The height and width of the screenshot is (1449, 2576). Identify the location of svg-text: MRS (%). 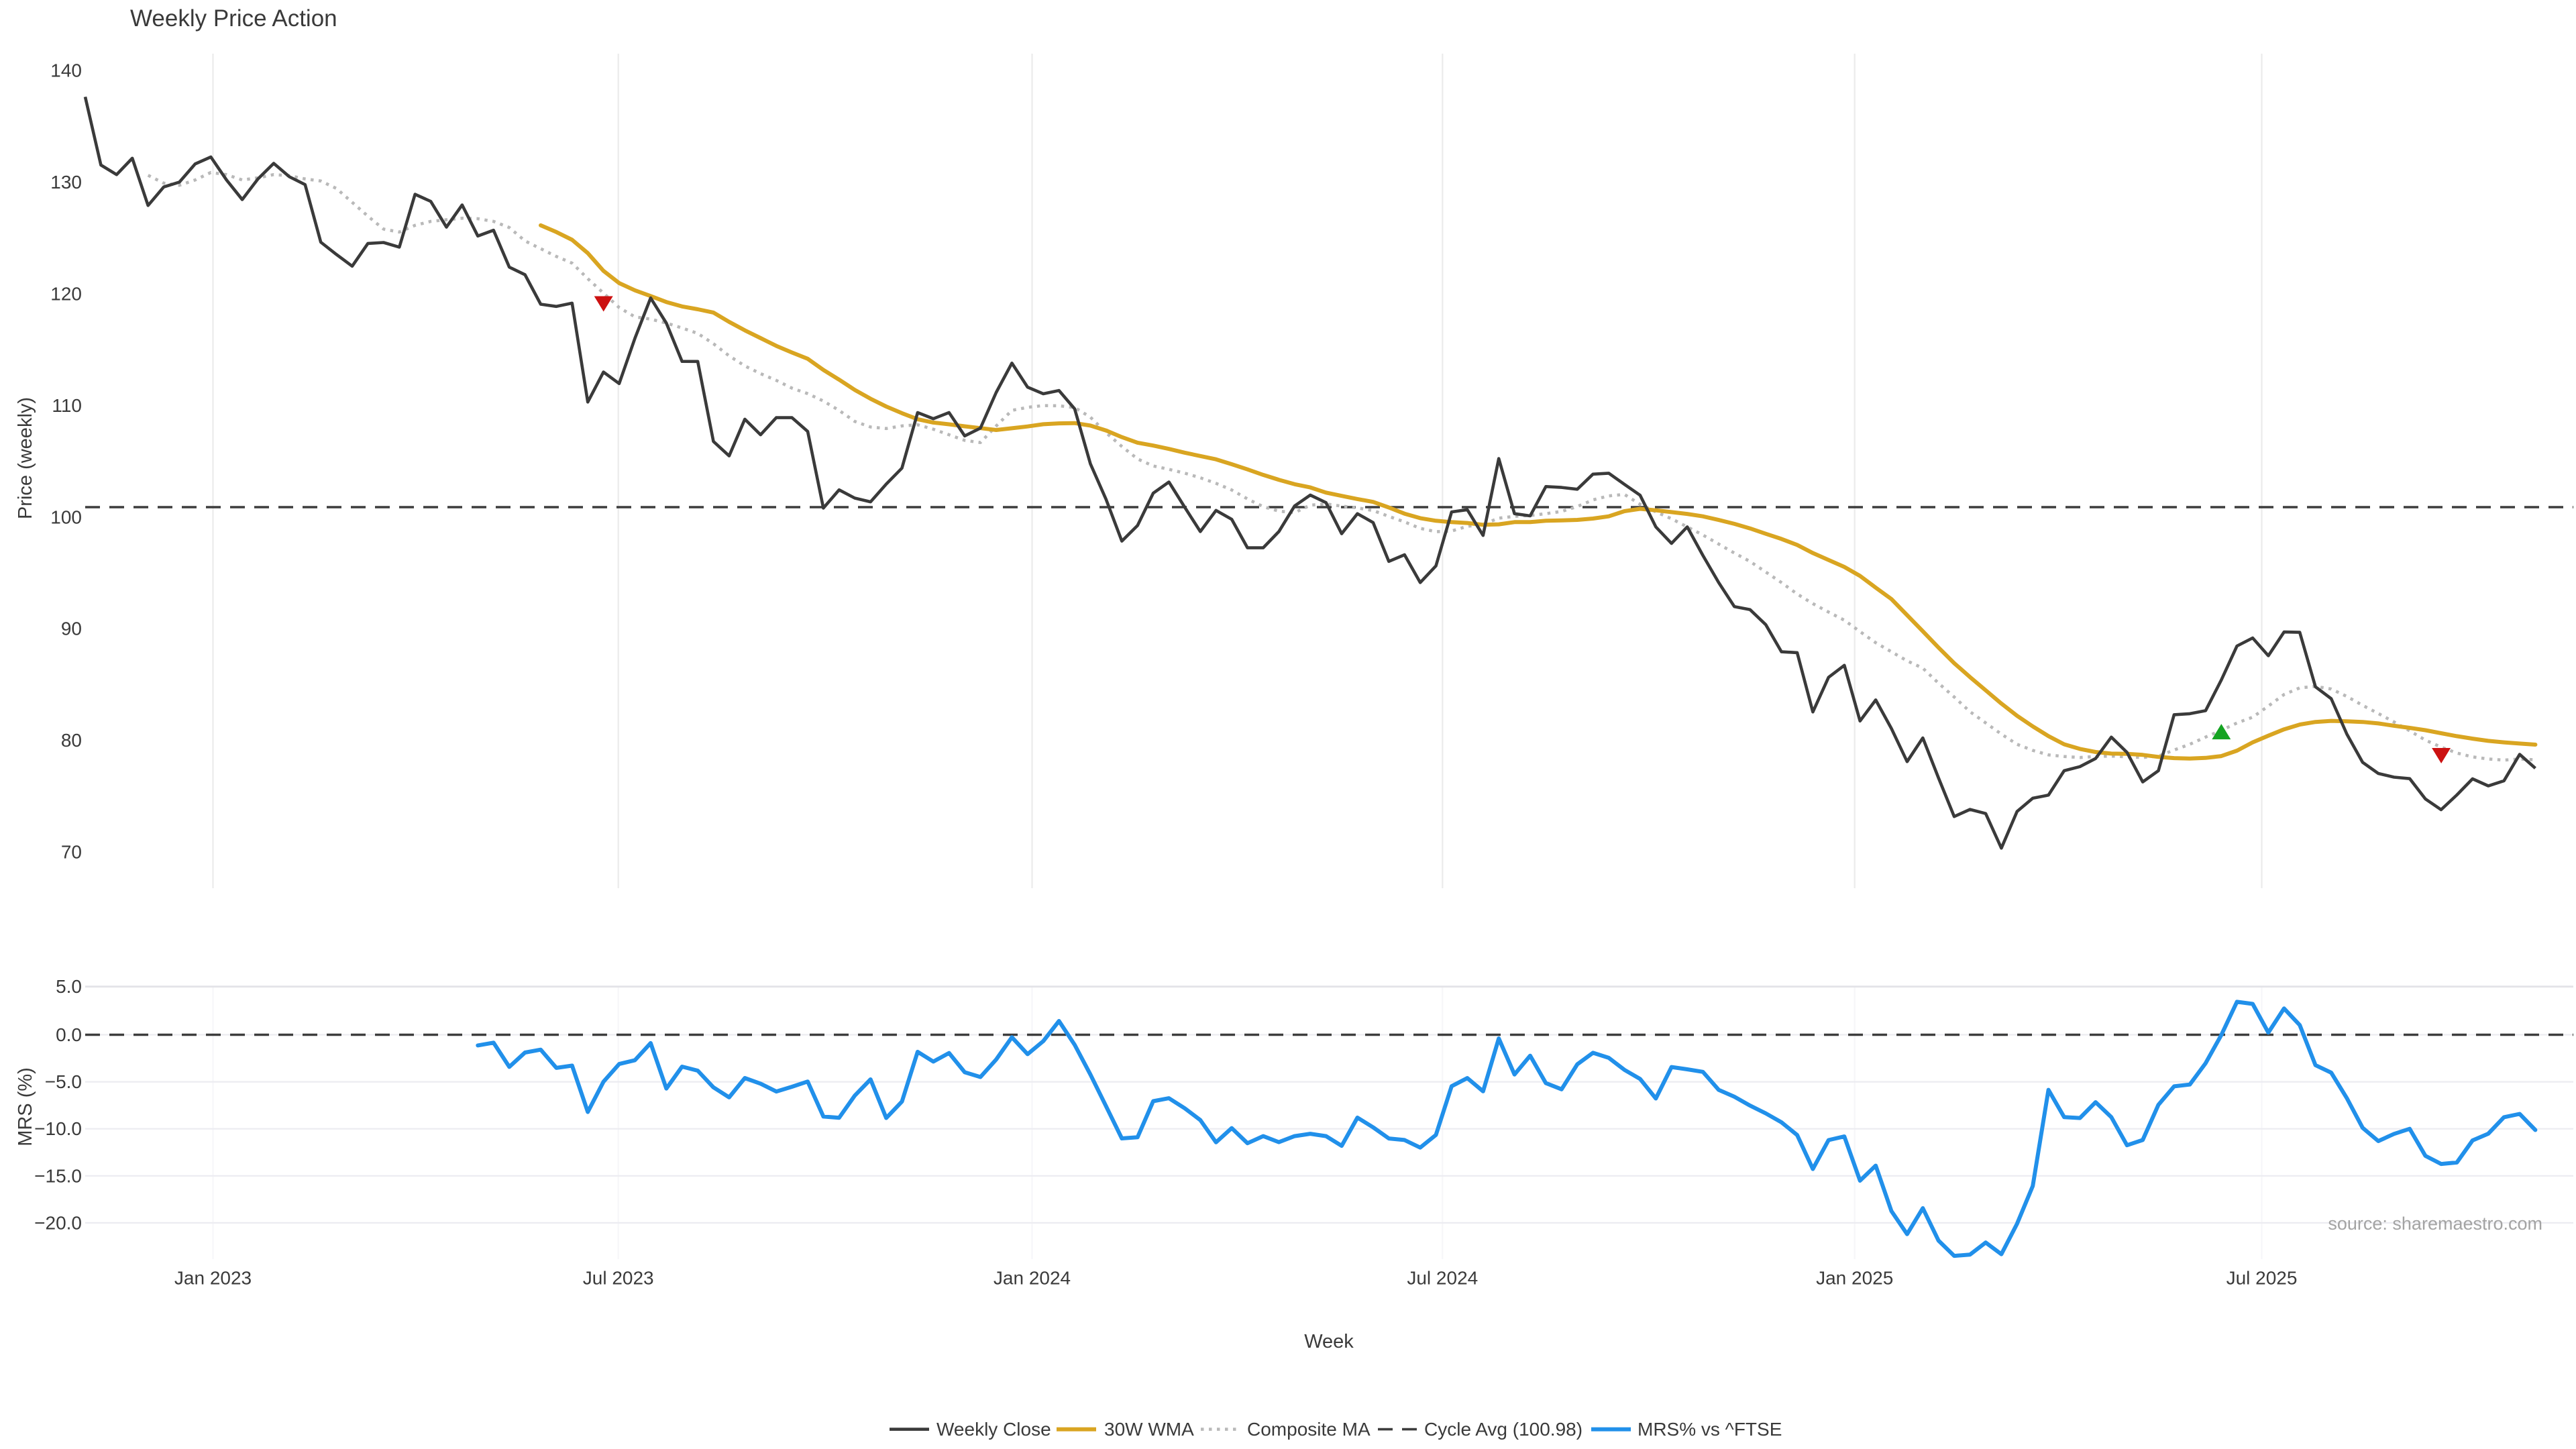
(25, 1106).